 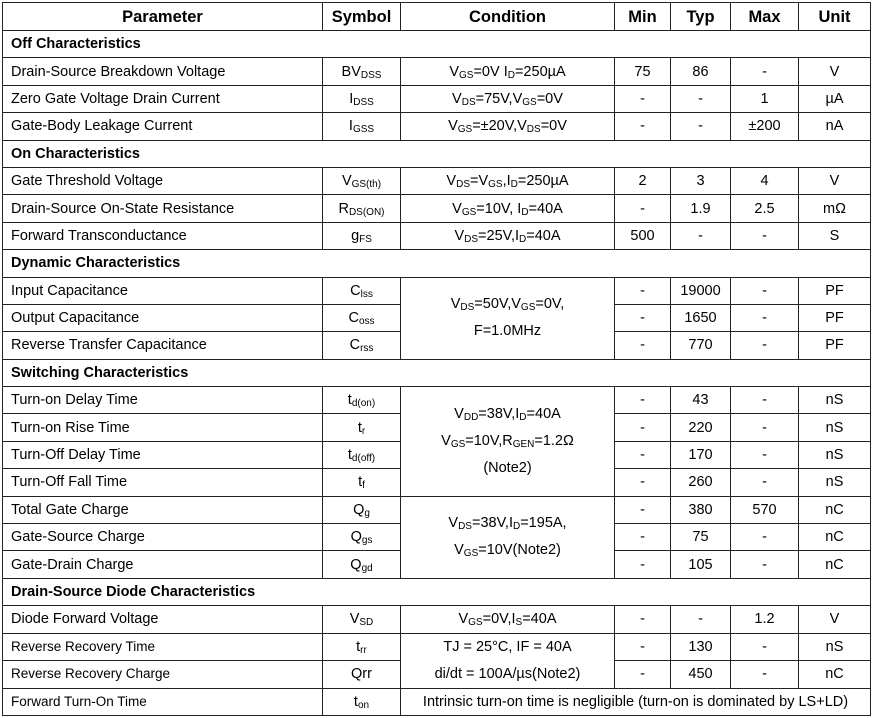 What do you see at coordinates (507, 537) in the screenshot?
I see `condition-cell: VDS=38V,ID=195A, VGS=10V(Note2)` at bounding box center [507, 537].